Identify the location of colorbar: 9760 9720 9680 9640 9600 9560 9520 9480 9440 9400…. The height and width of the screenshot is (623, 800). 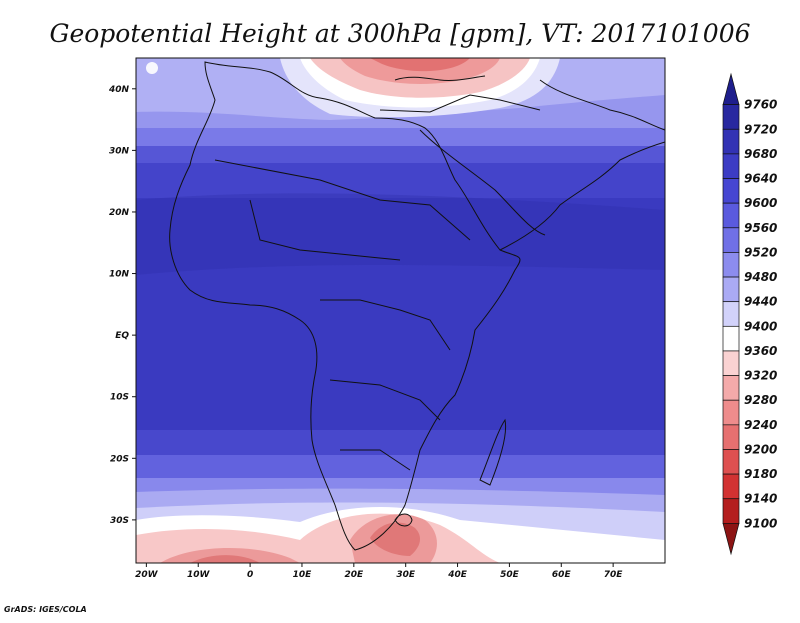
(749, 314).